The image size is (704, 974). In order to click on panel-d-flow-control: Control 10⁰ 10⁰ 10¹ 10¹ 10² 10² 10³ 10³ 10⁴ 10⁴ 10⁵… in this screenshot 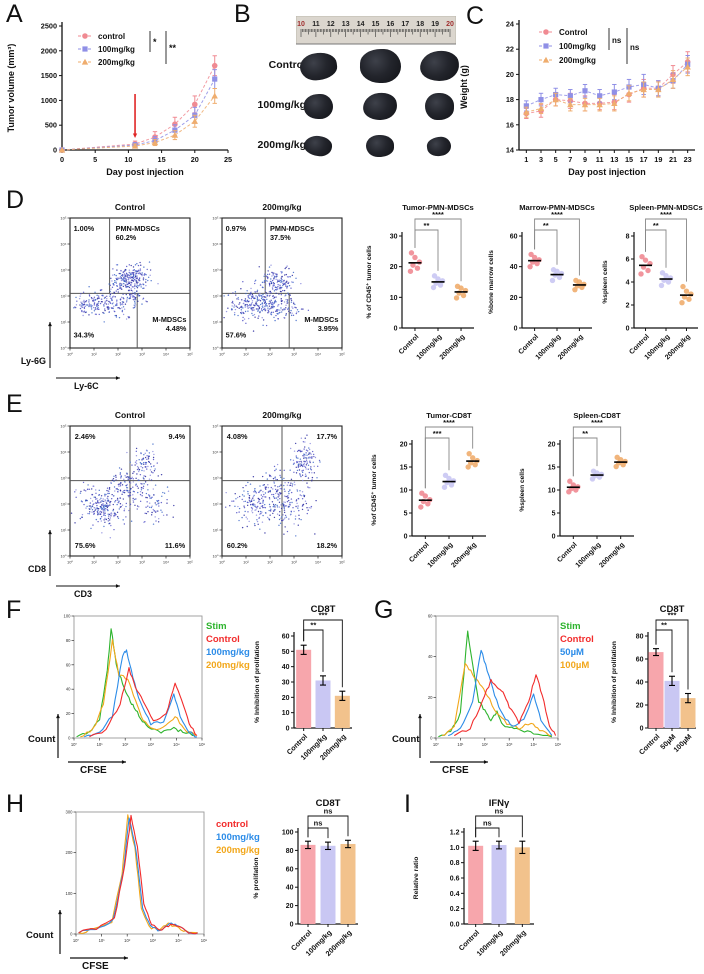, I will do `click(101, 296)`.